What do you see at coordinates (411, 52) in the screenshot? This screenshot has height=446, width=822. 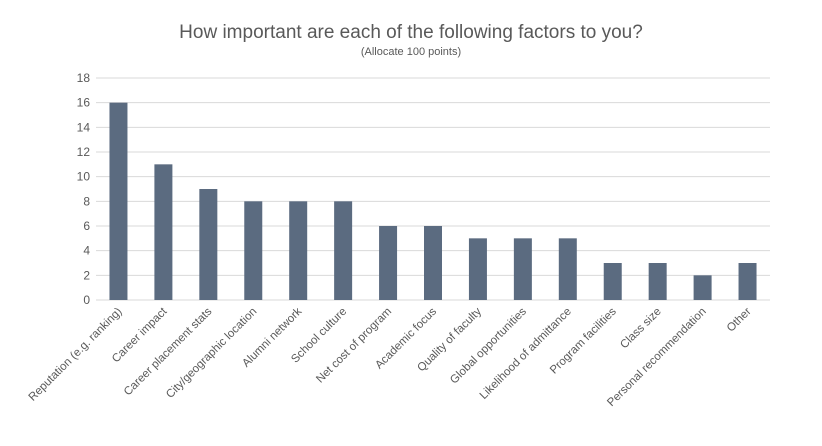 I see `chart-subtitle: (Allocate 100 points)` at bounding box center [411, 52].